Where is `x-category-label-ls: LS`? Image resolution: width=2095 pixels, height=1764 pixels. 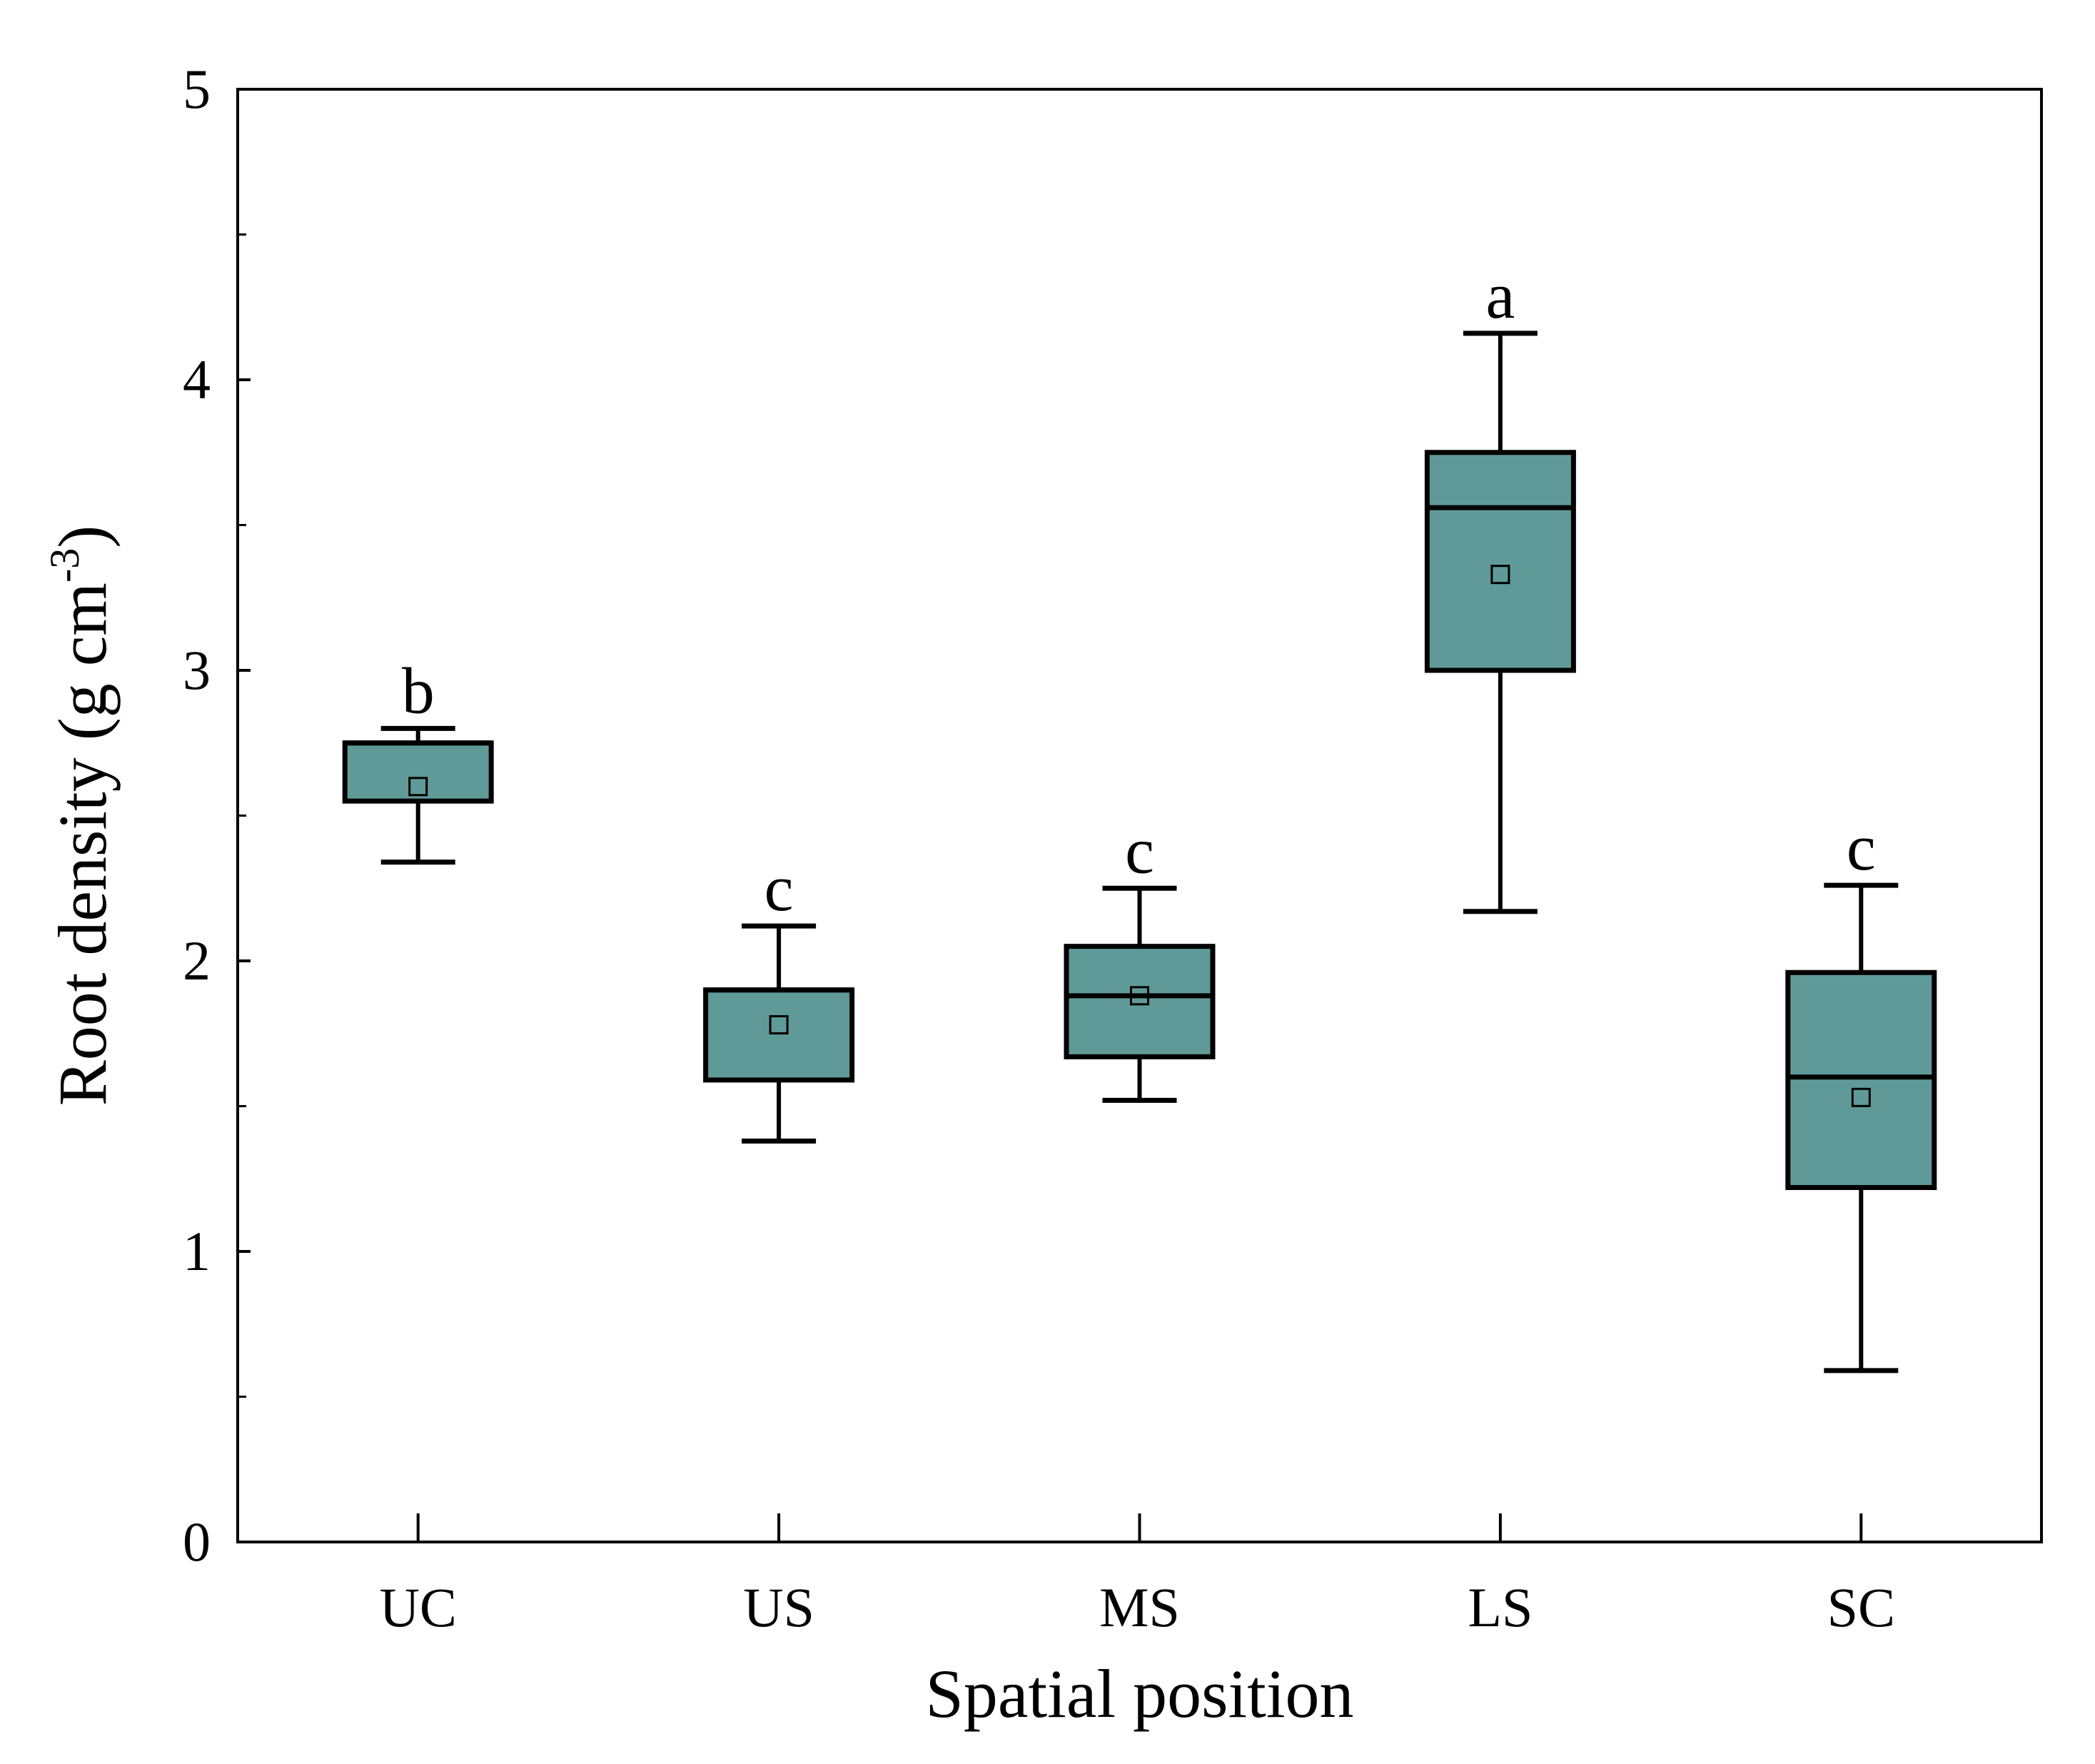
x-category-label-ls: LS is located at coordinates (1500, 1607).